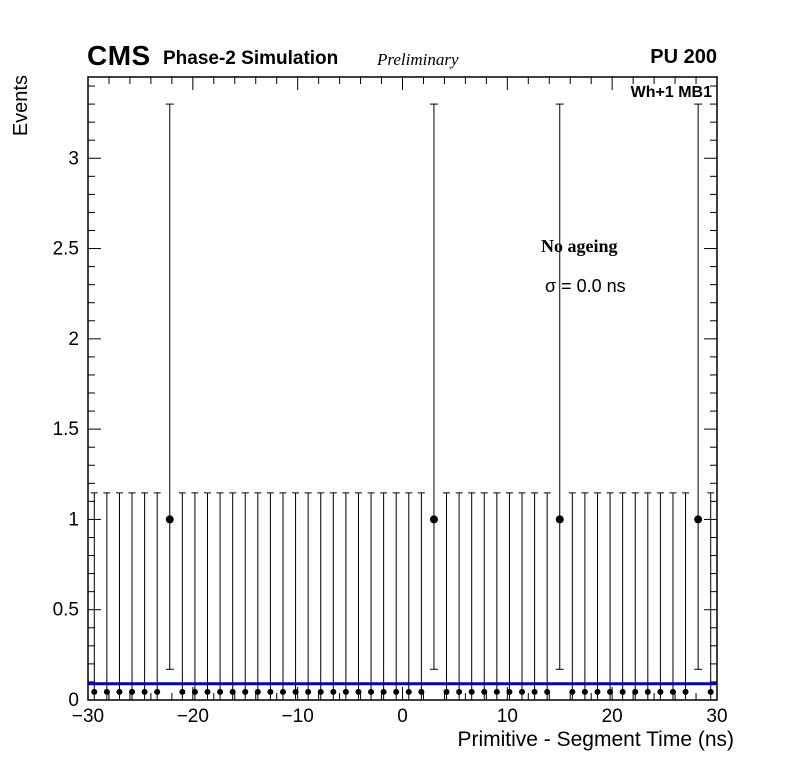  Describe the element at coordinates (579, 246) in the screenshot. I see `ageing-annotation: No ageing` at that location.